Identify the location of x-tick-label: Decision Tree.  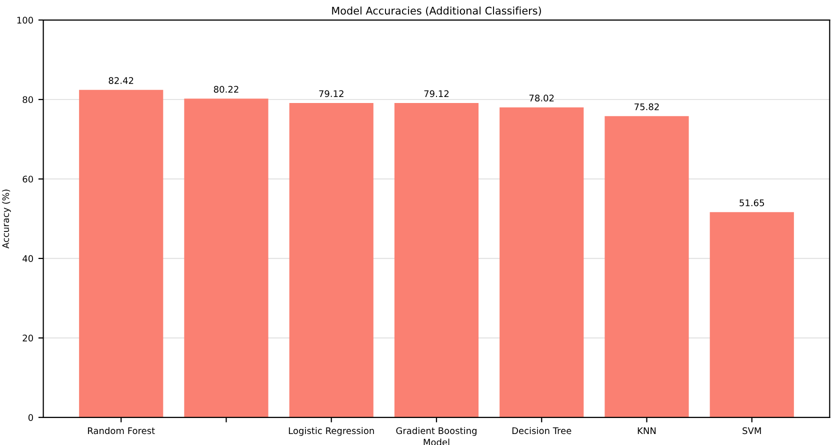
(542, 430).